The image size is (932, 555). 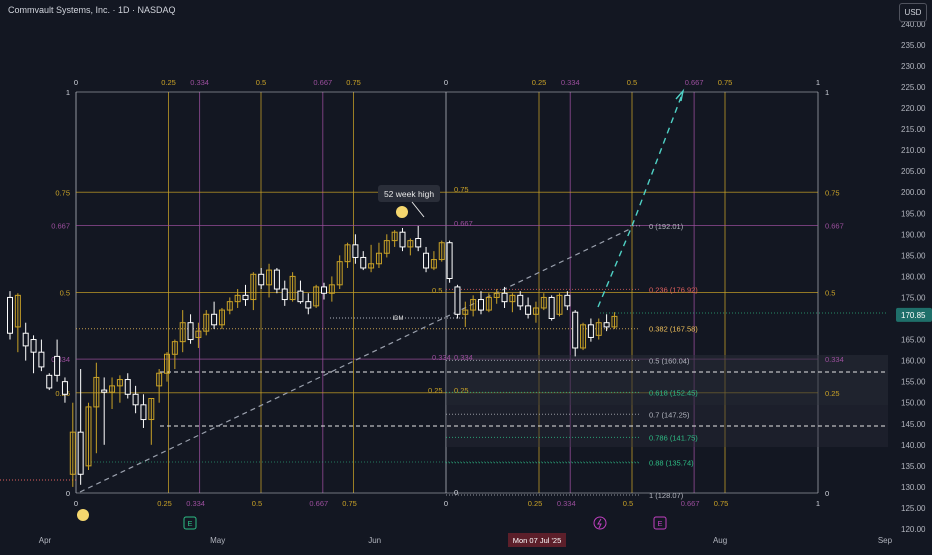 I want to click on earnings-icon-label: E, so click(x=189, y=523).